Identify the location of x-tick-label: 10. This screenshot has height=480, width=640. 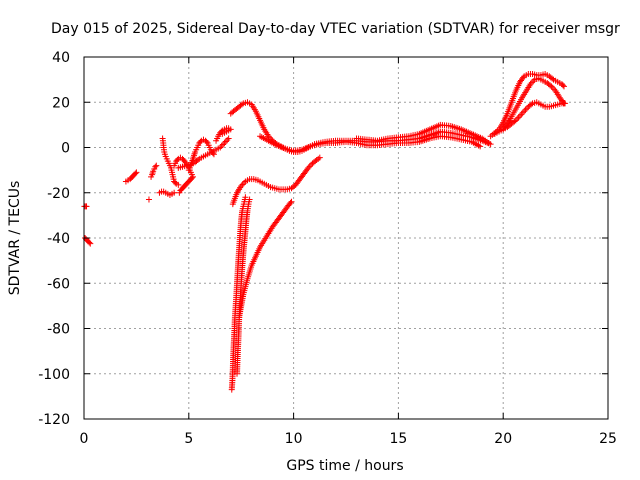
(294, 439).